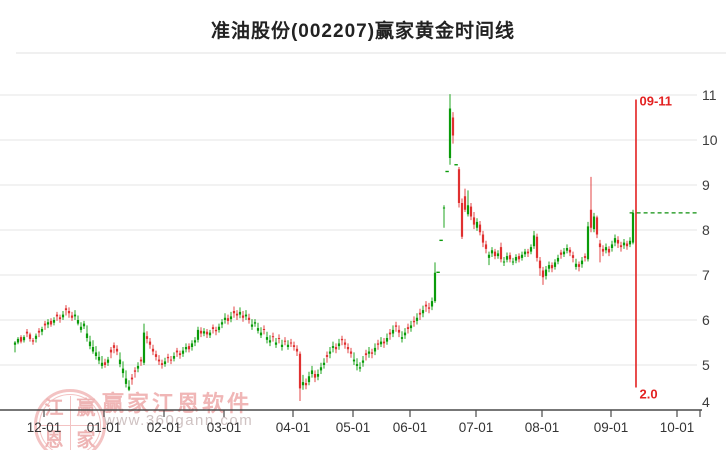 The width and height of the screenshot is (726, 450). I want to click on y-tick-label: 7, so click(706, 275).